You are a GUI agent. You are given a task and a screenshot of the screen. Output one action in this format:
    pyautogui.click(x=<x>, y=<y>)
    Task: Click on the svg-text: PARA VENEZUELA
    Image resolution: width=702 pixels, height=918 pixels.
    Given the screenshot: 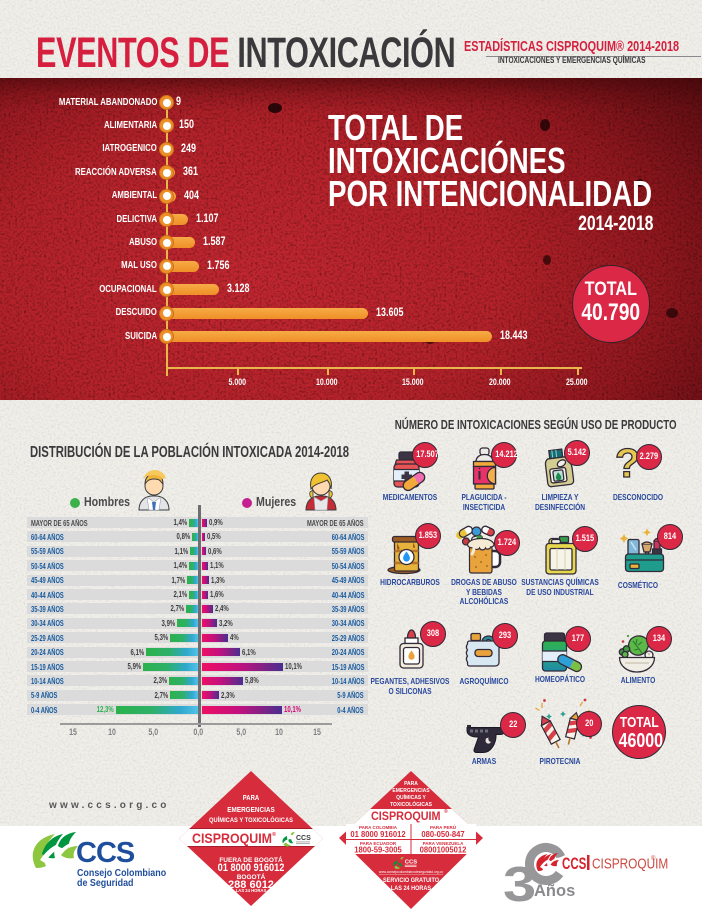 What is the action you would take?
    pyautogui.click(x=444, y=843)
    